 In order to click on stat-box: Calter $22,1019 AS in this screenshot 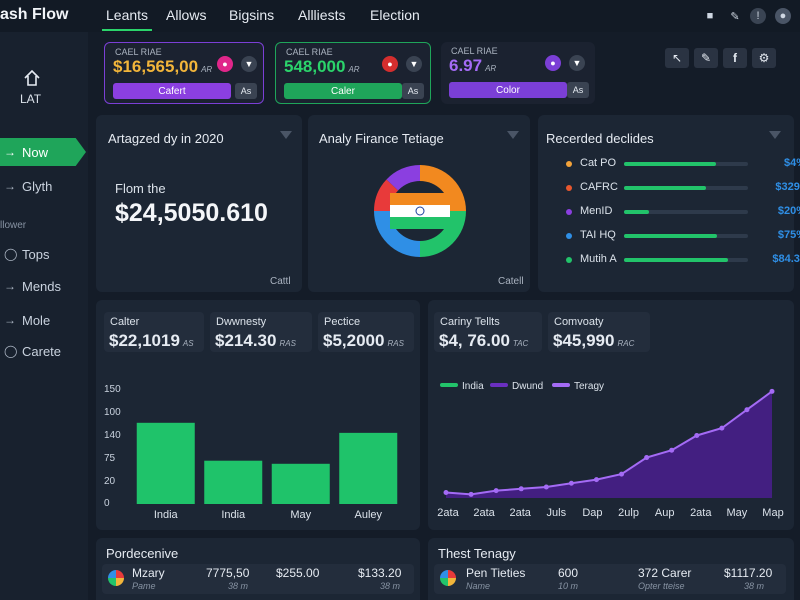, I will do `click(154, 332)`.